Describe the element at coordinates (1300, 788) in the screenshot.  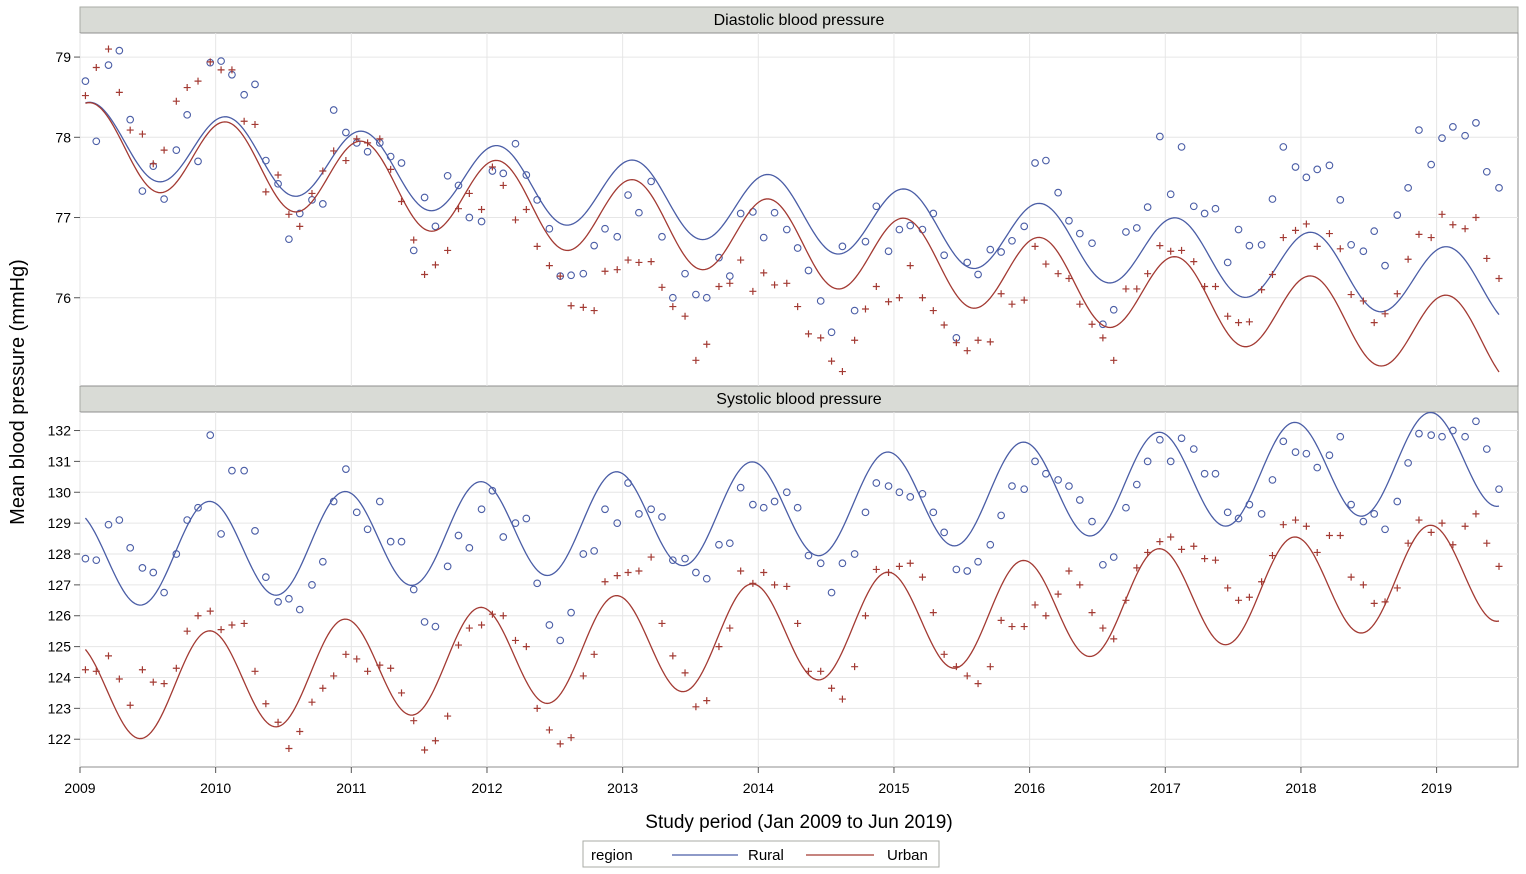
I see `xtick-label-2018: 2018` at that location.